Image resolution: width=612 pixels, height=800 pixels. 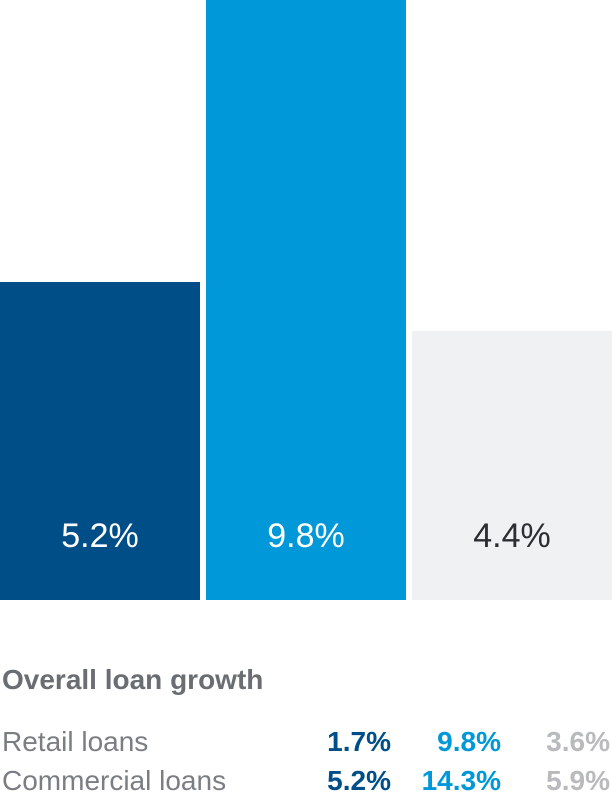 What do you see at coordinates (512, 465) in the screenshot?
I see `bar-3: 4.4%` at bounding box center [512, 465].